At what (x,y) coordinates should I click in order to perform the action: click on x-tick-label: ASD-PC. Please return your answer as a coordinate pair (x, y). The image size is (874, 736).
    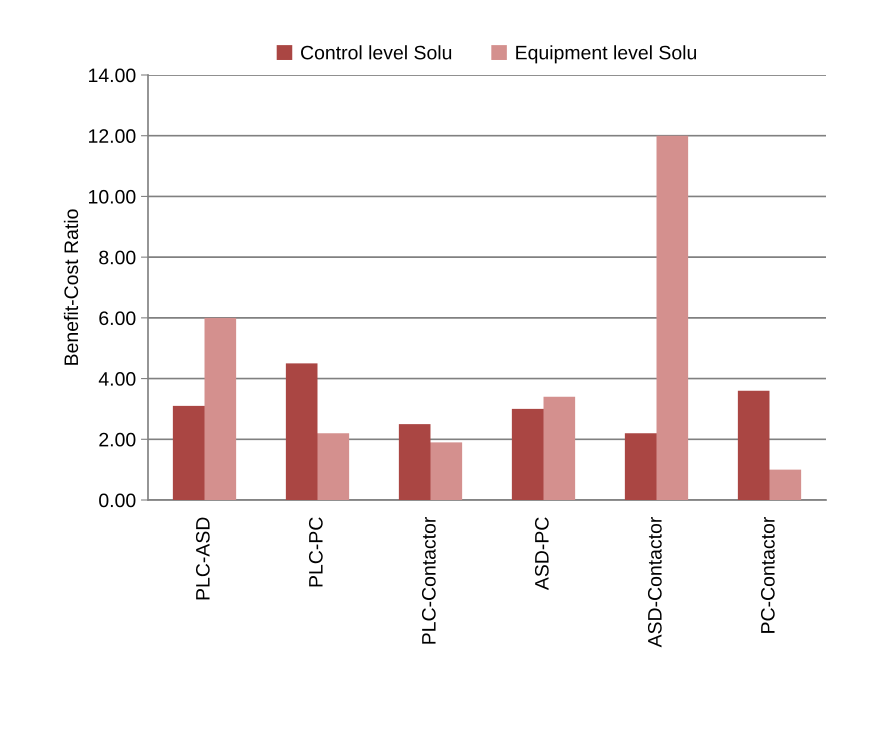
    Looking at the image, I should click on (541, 553).